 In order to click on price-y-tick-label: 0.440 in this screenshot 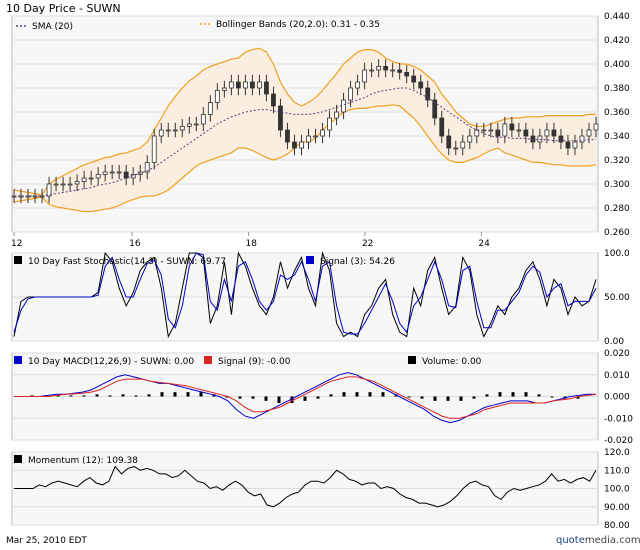, I will do `click(617, 17)`.